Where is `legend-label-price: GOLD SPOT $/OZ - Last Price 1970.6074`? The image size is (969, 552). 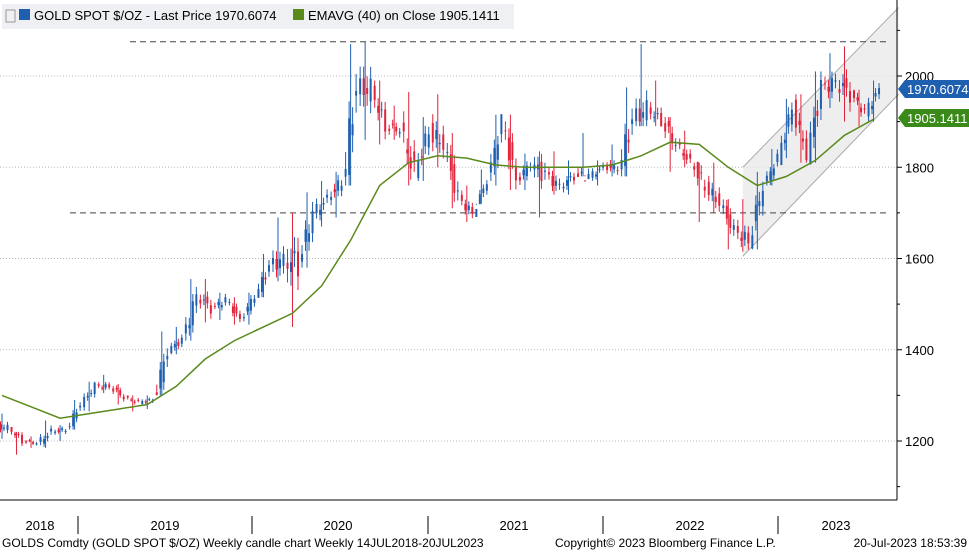
legend-label-price: GOLD SPOT $/OZ - Last Price 1970.6074 is located at coordinates (155, 15).